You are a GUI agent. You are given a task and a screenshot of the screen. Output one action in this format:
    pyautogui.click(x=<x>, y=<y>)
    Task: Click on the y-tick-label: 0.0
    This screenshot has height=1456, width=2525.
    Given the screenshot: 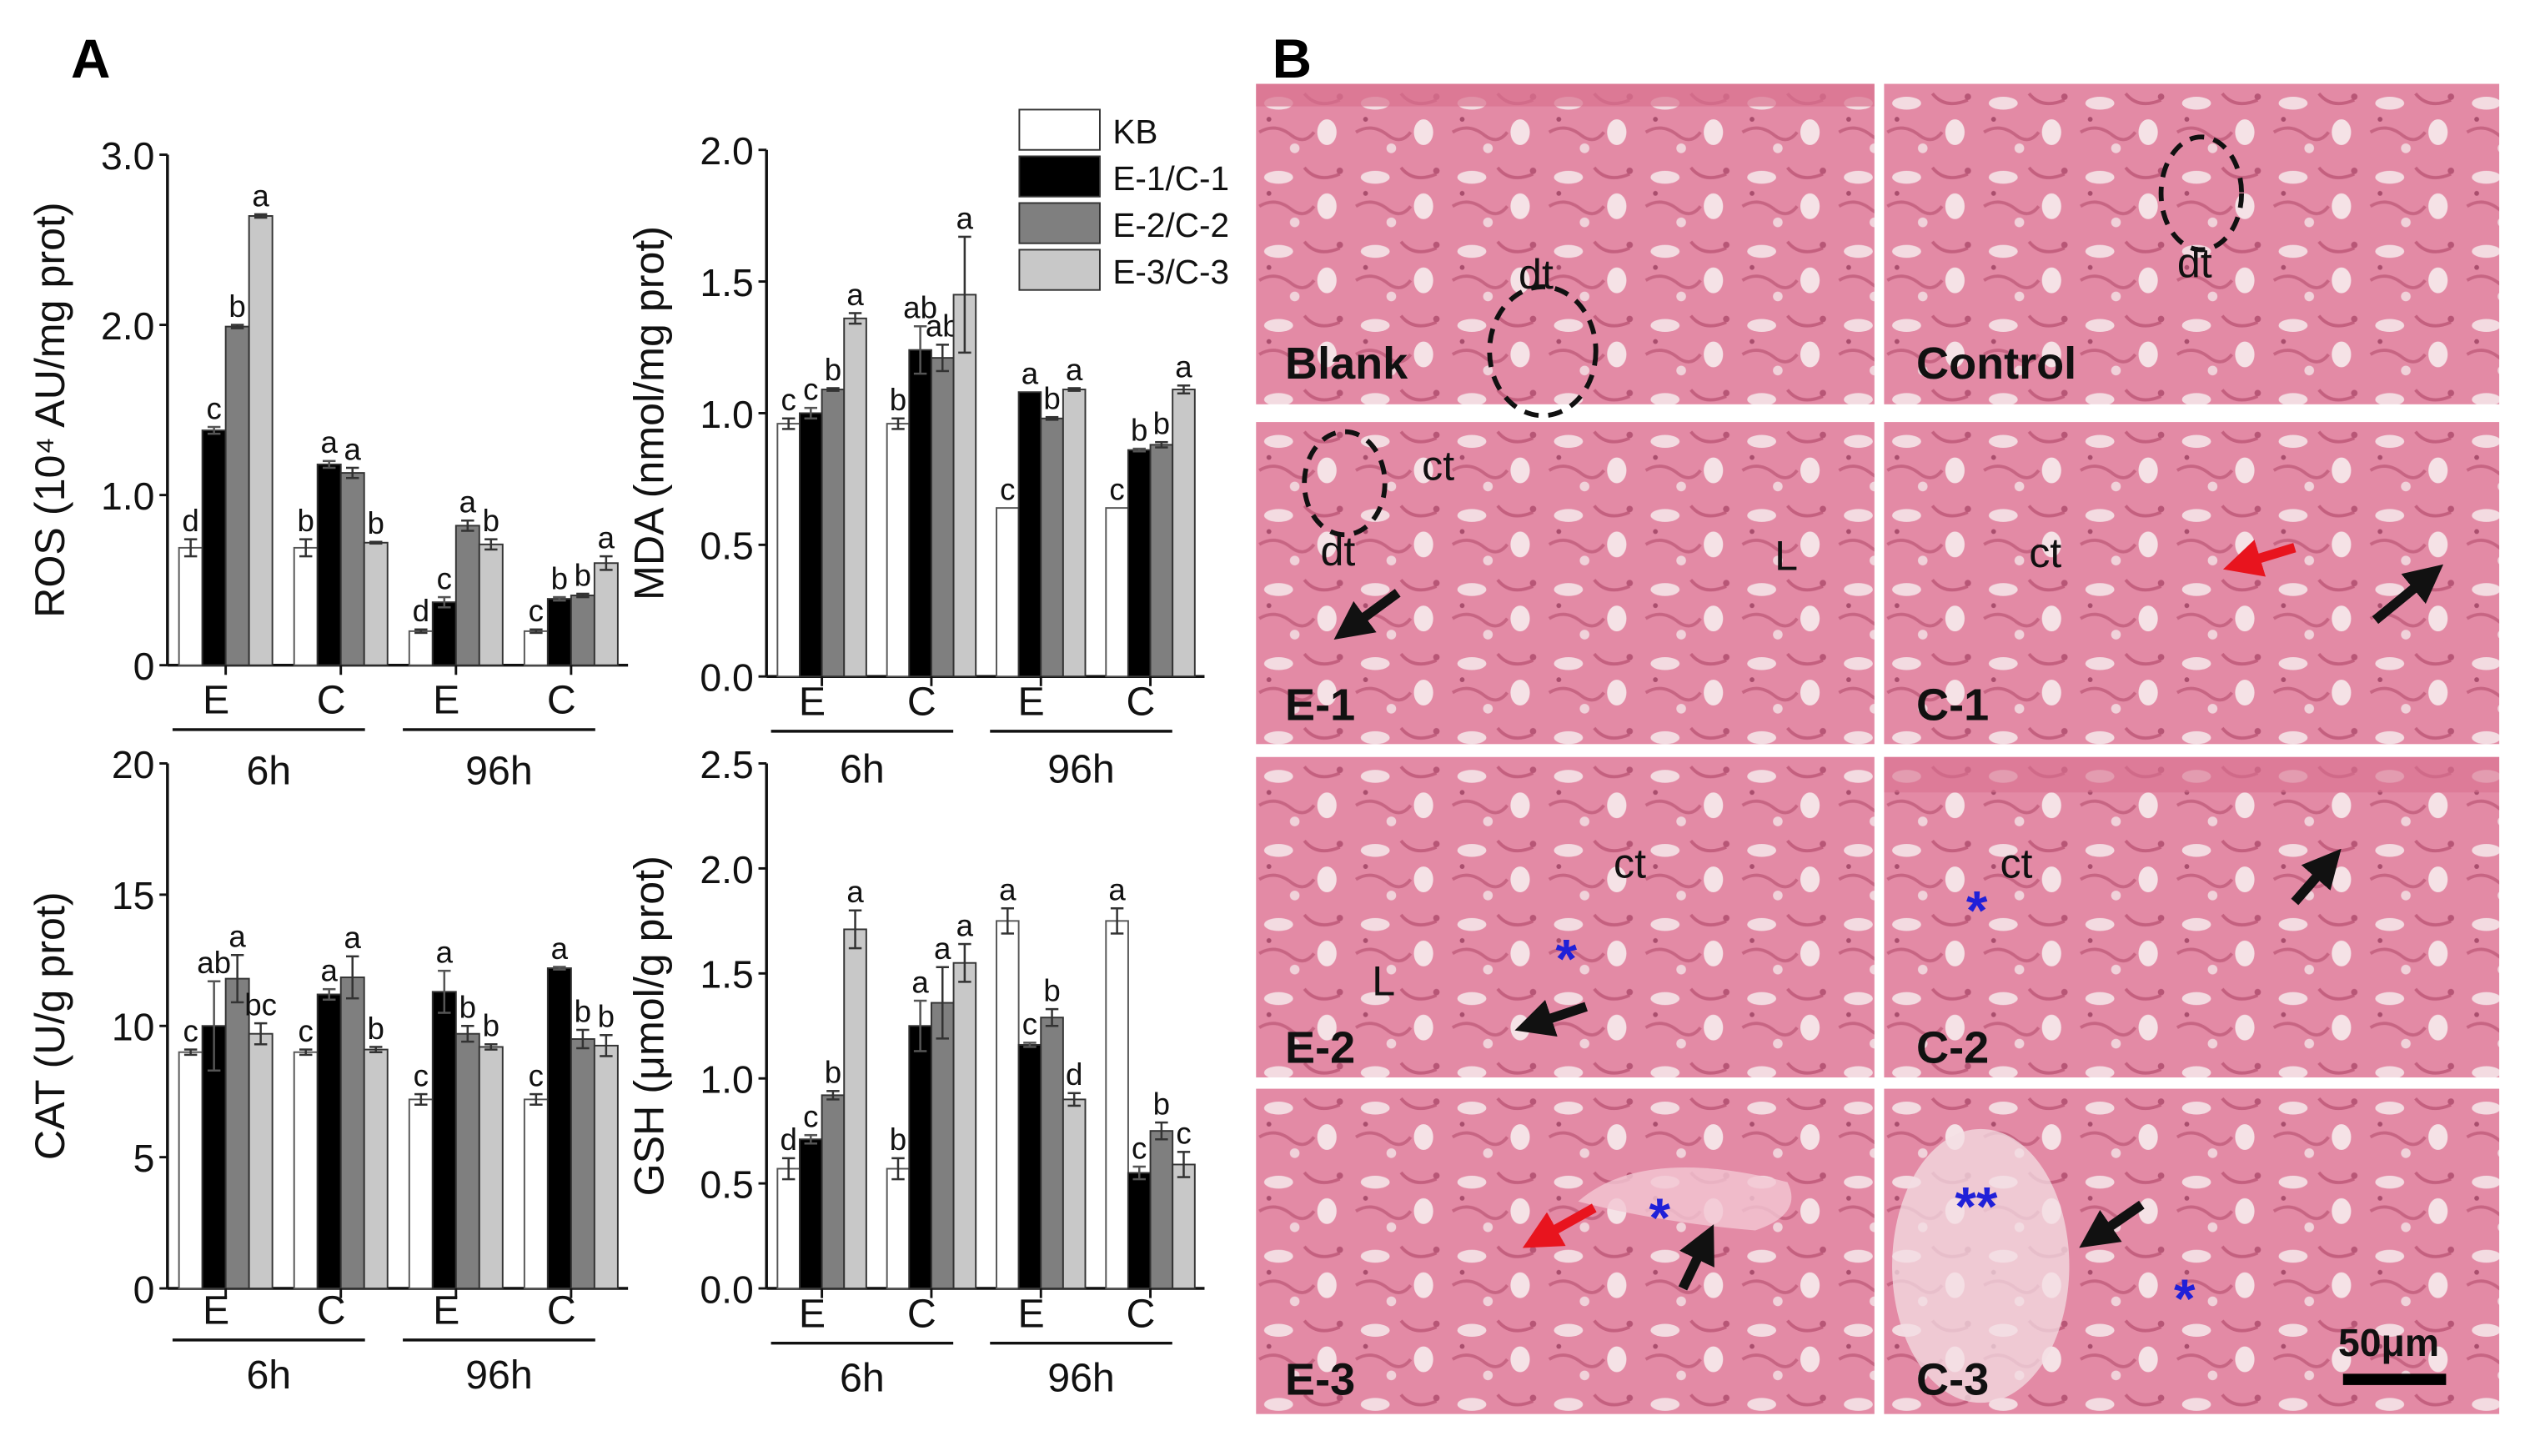 What is the action you would take?
    pyautogui.click(x=726, y=1289)
    